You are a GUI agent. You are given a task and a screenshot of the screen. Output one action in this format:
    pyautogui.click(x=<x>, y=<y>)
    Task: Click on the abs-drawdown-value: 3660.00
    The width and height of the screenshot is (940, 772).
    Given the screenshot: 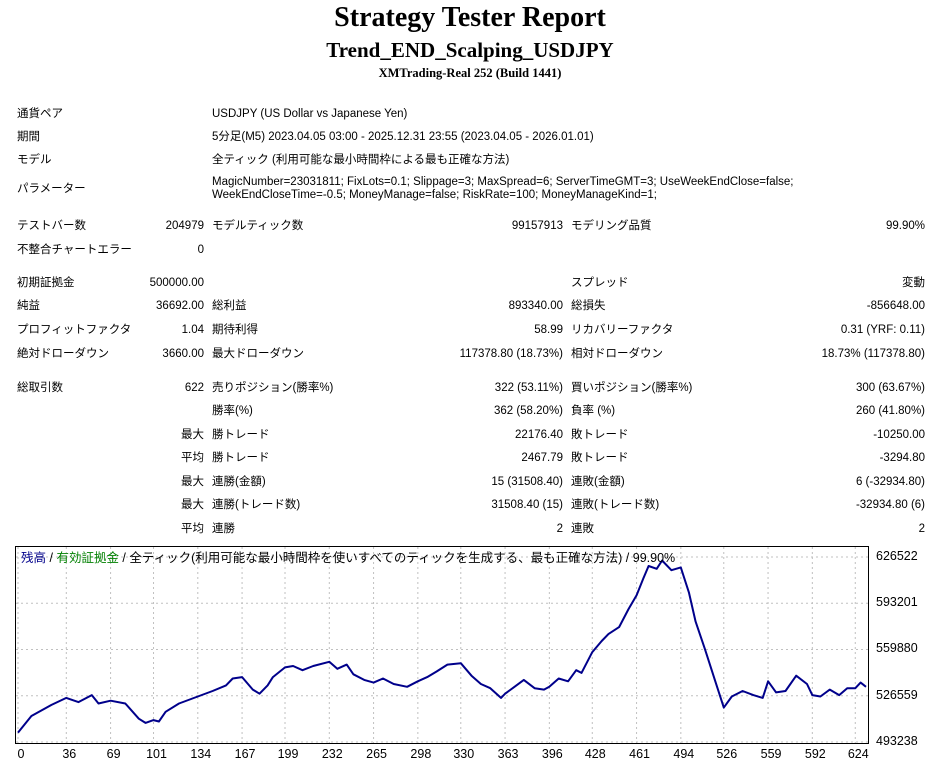 What is the action you would take?
    pyautogui.click(x=183, y=354)
    